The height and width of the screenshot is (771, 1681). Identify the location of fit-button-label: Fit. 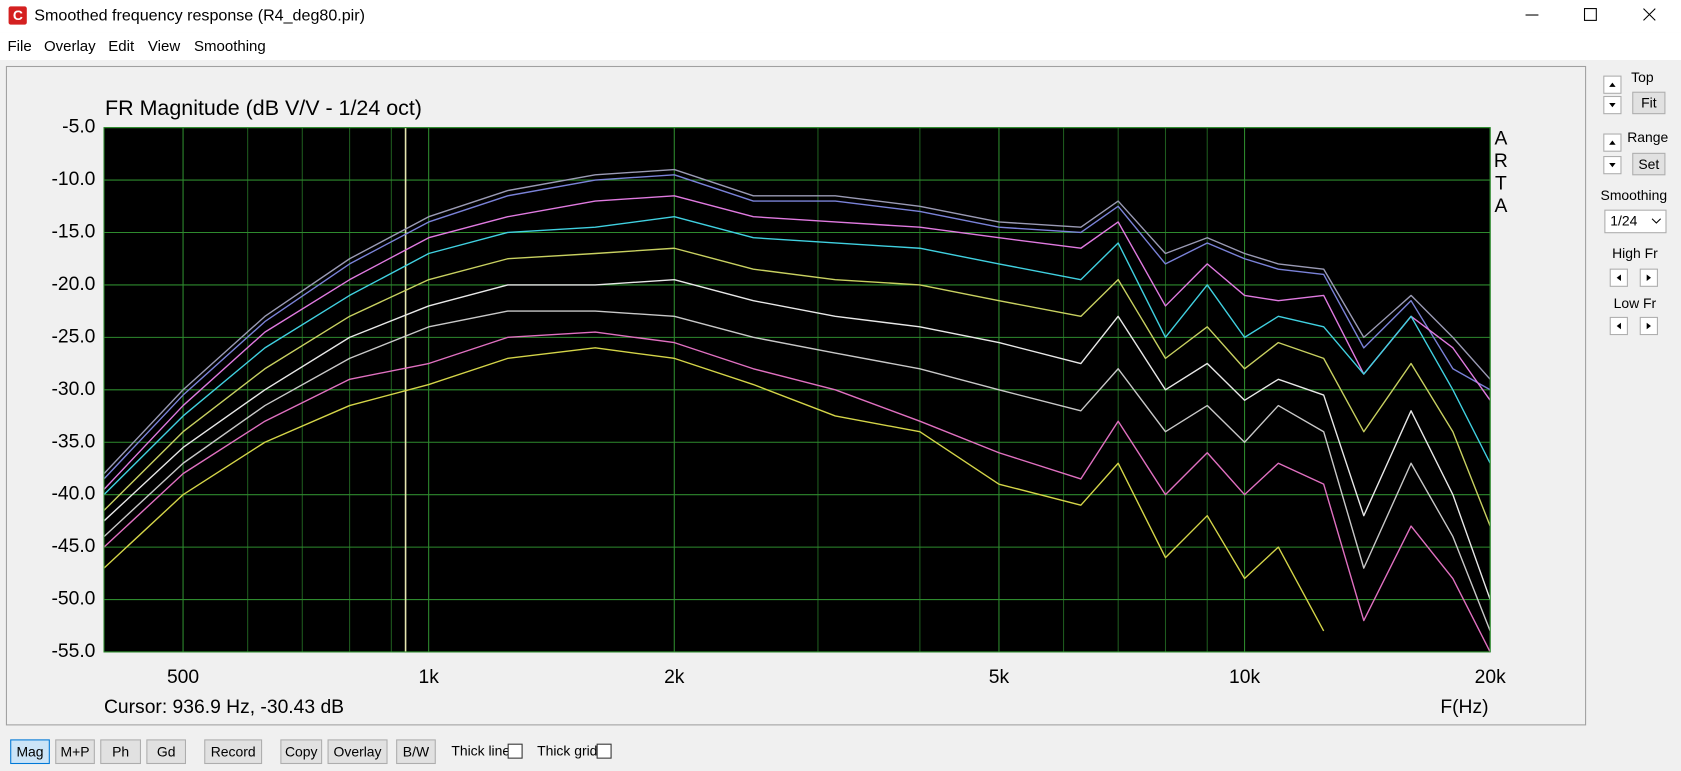
(1649, 103).